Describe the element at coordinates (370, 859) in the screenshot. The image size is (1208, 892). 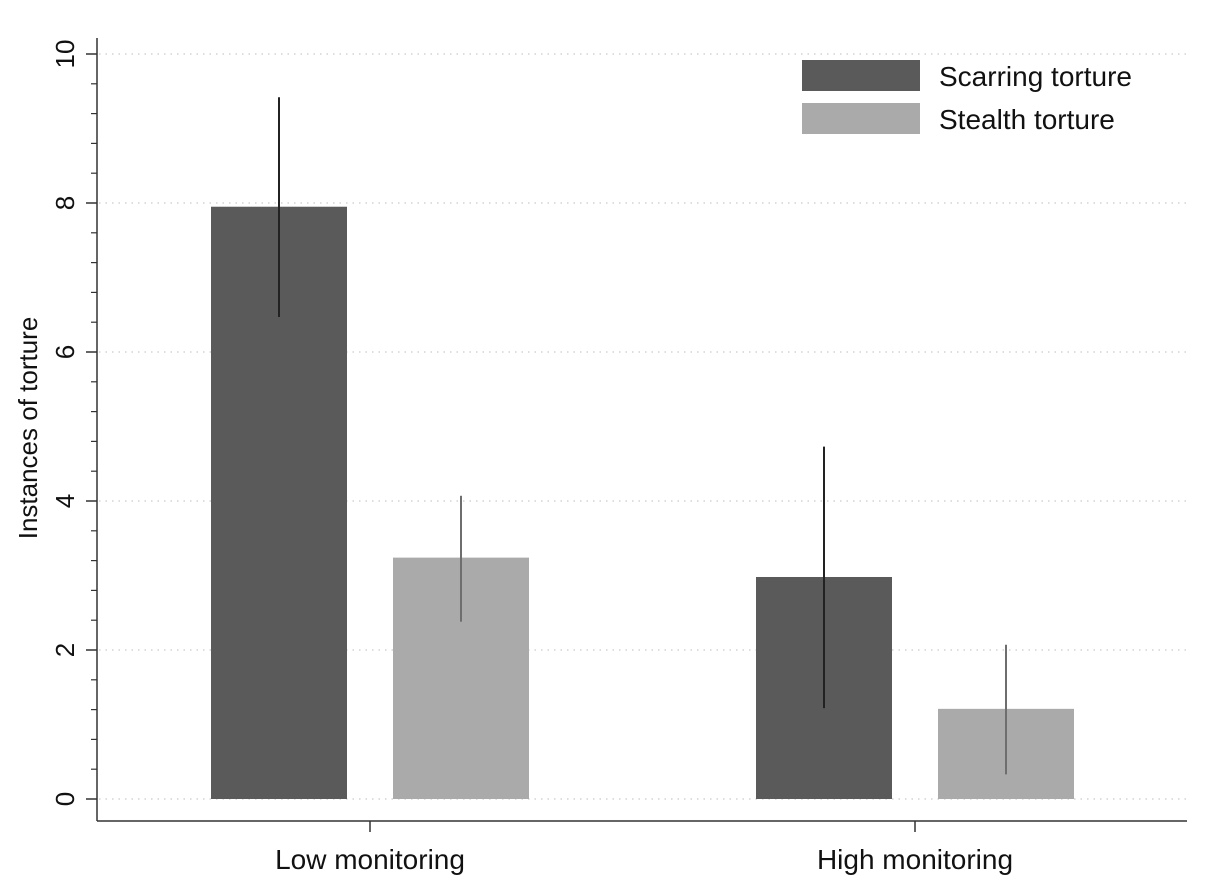
I see `x-category-label: Low monitoring` at that location.